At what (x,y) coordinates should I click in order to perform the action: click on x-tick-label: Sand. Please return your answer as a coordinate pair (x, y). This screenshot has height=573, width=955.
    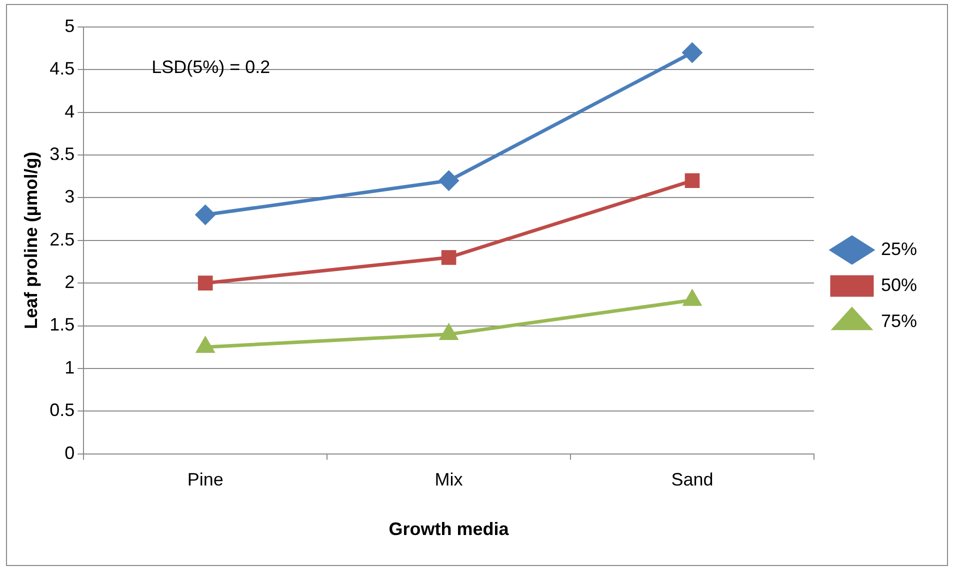
    Looking at the image, I should click on (692, 480).